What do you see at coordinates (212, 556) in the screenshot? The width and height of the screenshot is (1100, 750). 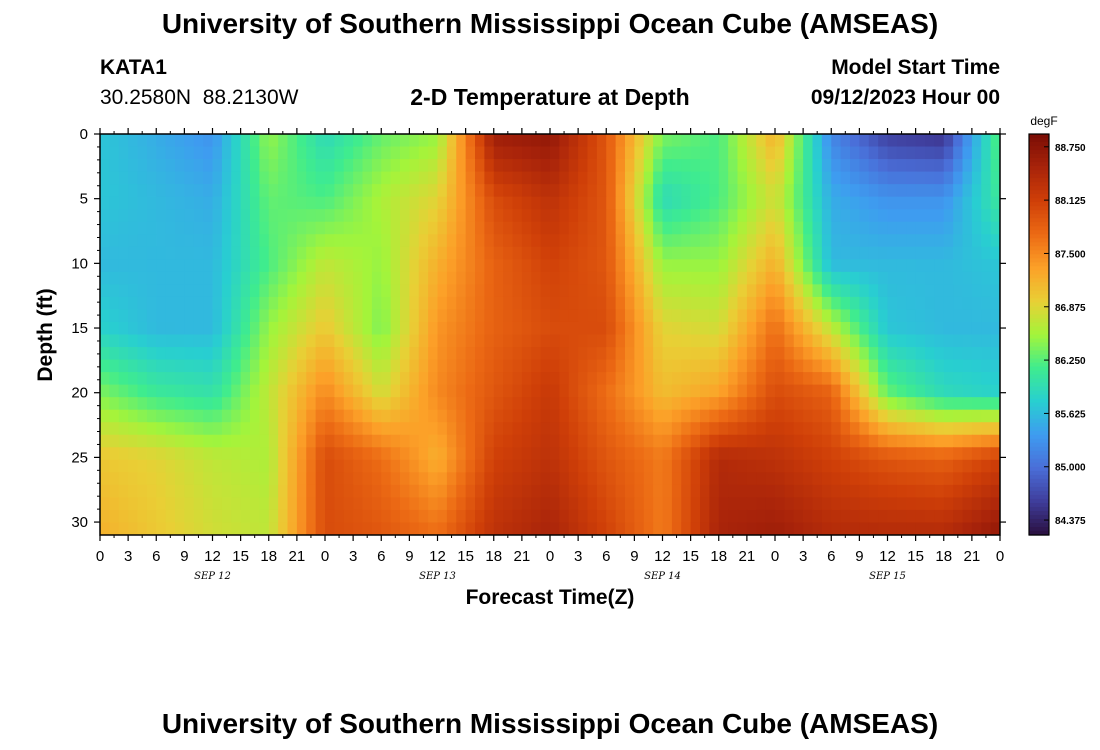 I see `x-tick-label: 12` at bounding box center [212, 556].